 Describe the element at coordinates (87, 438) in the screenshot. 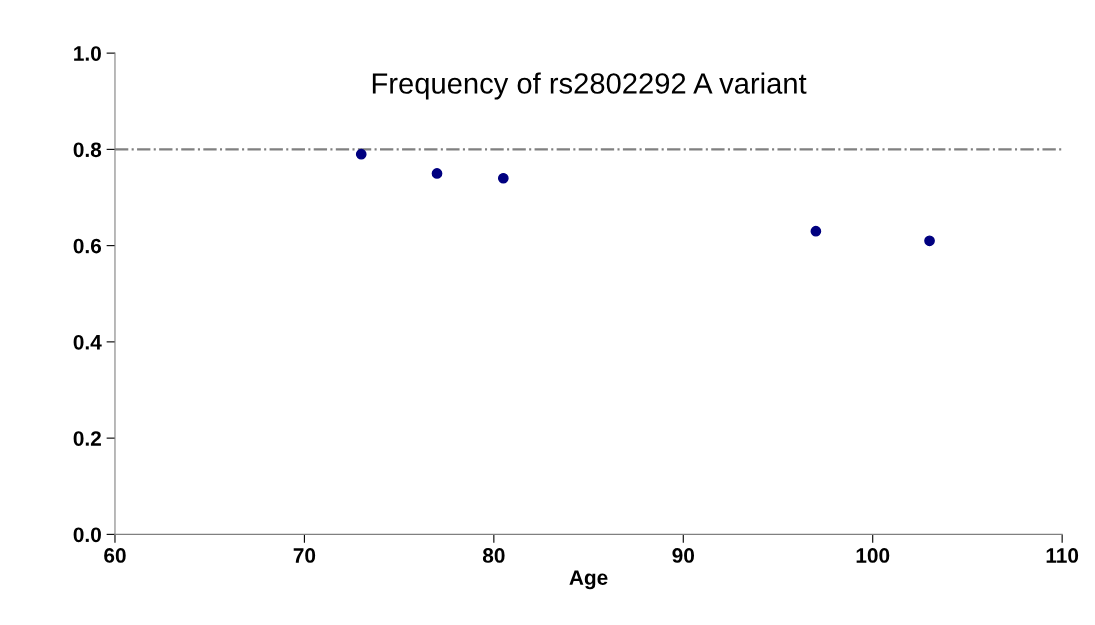

I see `y-tick-label: 0.2` at that location.